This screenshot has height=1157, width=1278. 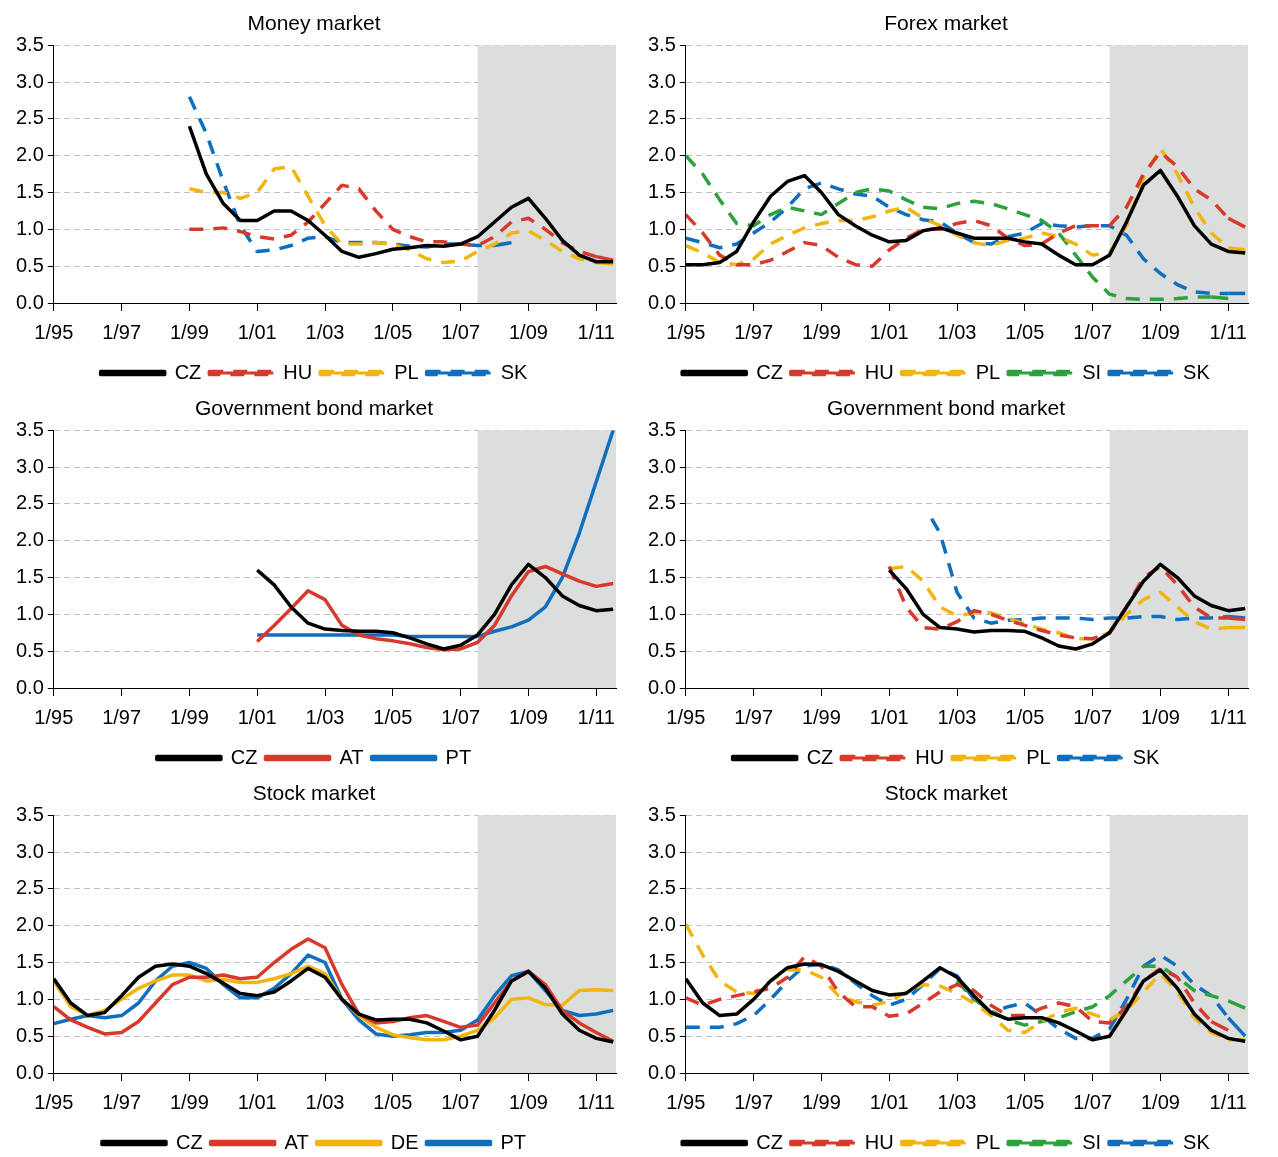 What do you see at coordinates (946, 793) in the screenshot?
I see `chart-title: Stock market` at bounding box center [946, 793].